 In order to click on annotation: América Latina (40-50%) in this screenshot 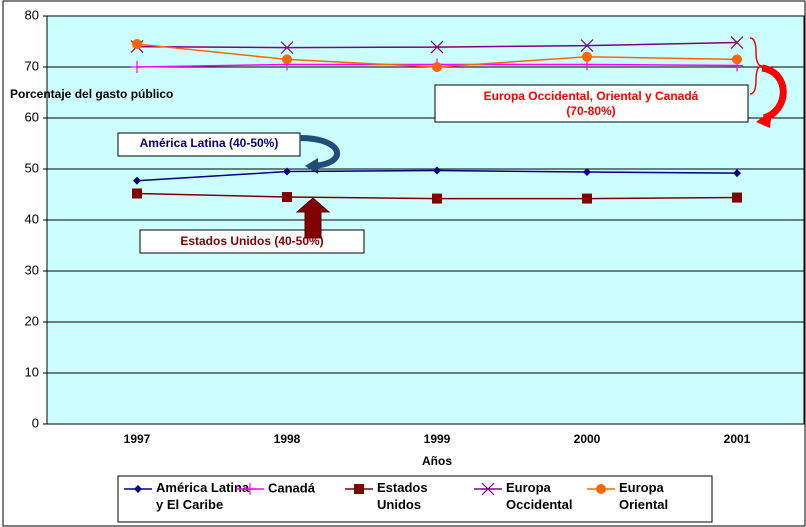, I will do `click(209, 143)`.